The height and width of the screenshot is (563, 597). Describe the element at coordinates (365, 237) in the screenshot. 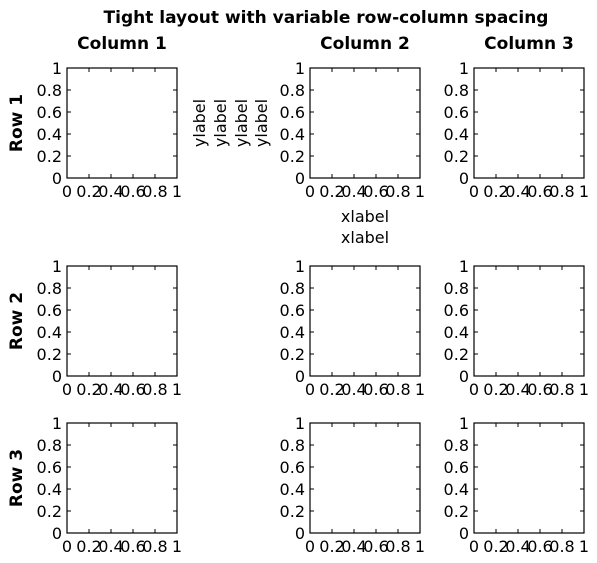

I see `extra-xlabel-2: xlabel` at that location.